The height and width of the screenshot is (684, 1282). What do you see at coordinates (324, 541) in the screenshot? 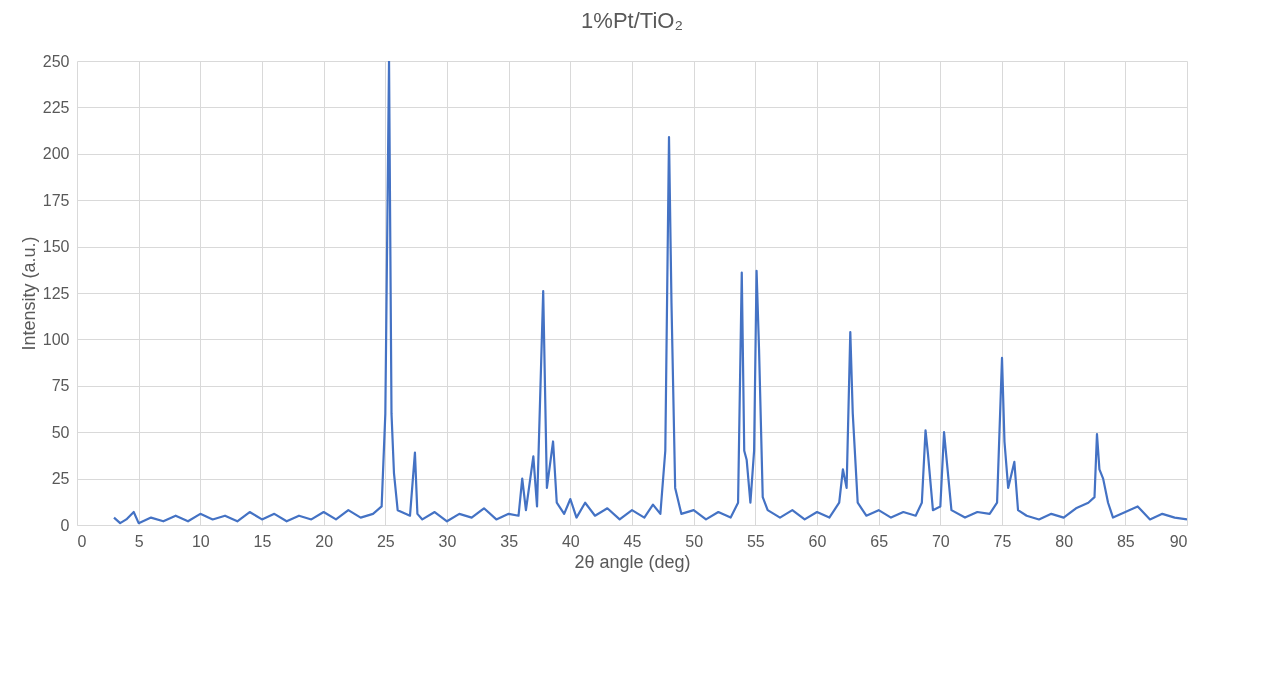
I see `x-tick-label: 20` at bounding box center [324, 541].